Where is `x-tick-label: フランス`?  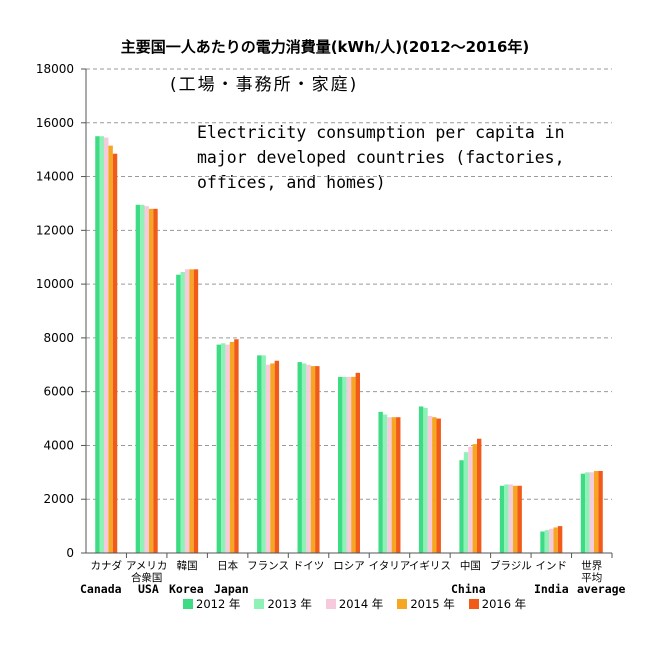 x-tick-label: フランス is located at coordinates (268, 566).